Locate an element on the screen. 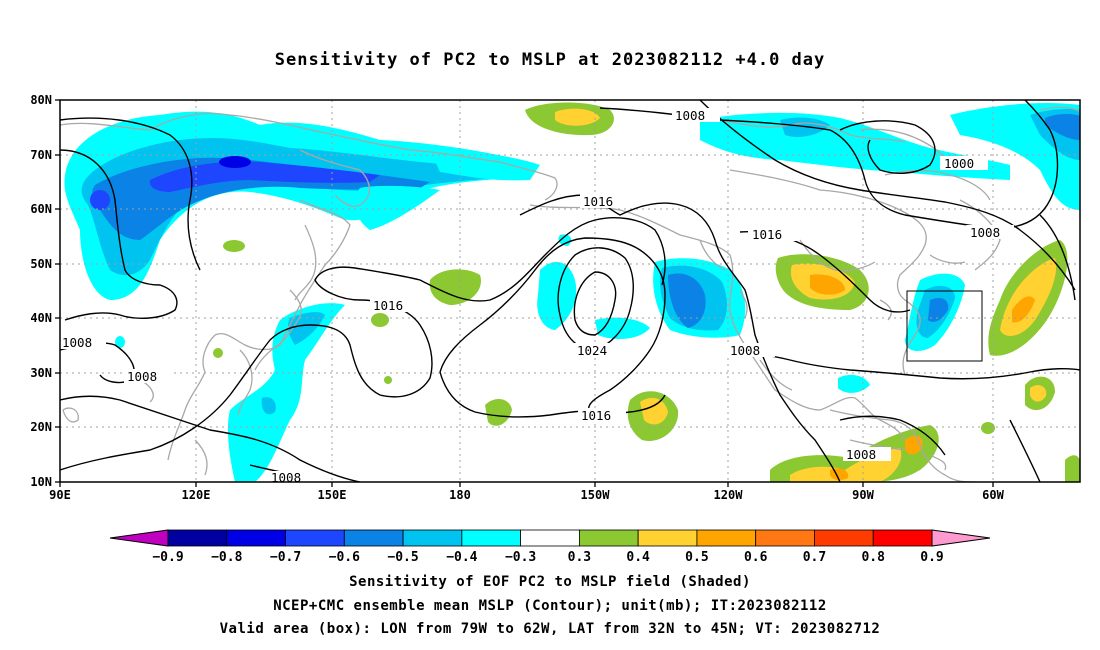 This screenshot has width=1100, height=650. lat-tick-label: 40N is located at coordinates (41, 318).